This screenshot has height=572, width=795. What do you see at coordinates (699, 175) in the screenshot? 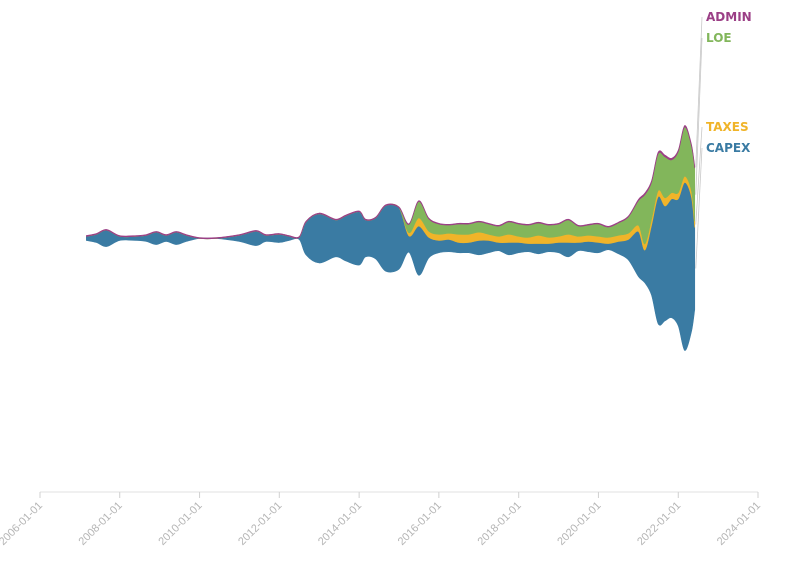
I see `label-connector-taxes` at bounding box center [699, 175].